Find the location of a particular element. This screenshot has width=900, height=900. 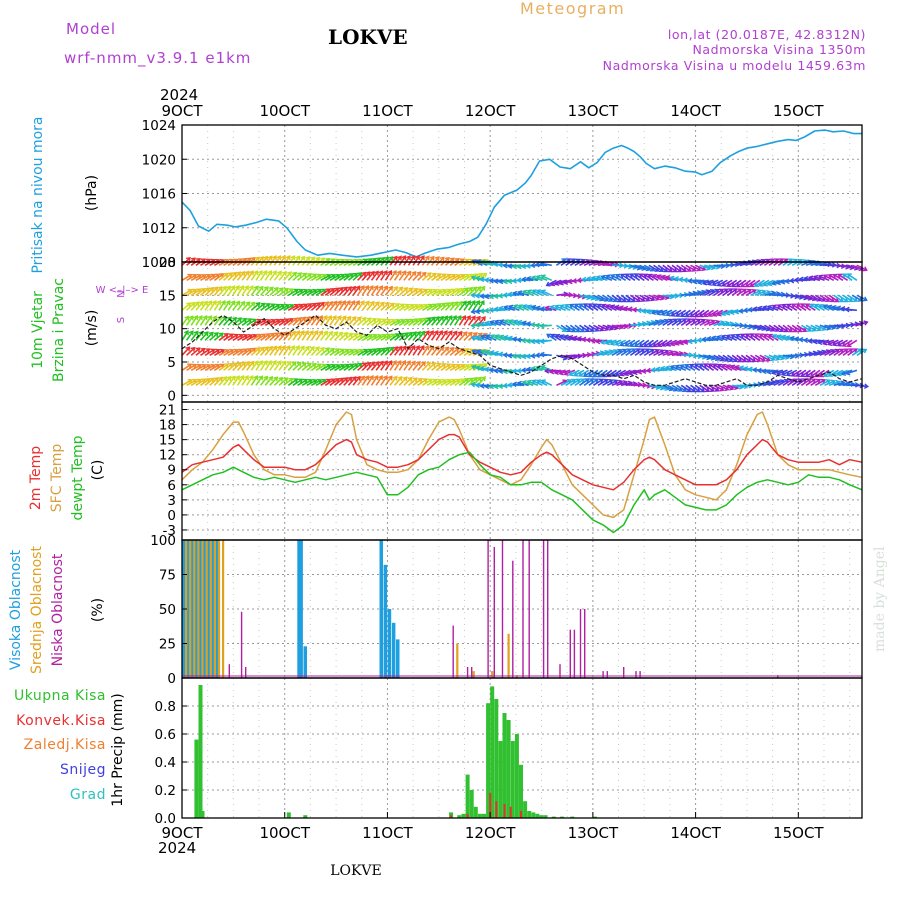

y-tick-label: 20 is located at coordinates (167, 263).